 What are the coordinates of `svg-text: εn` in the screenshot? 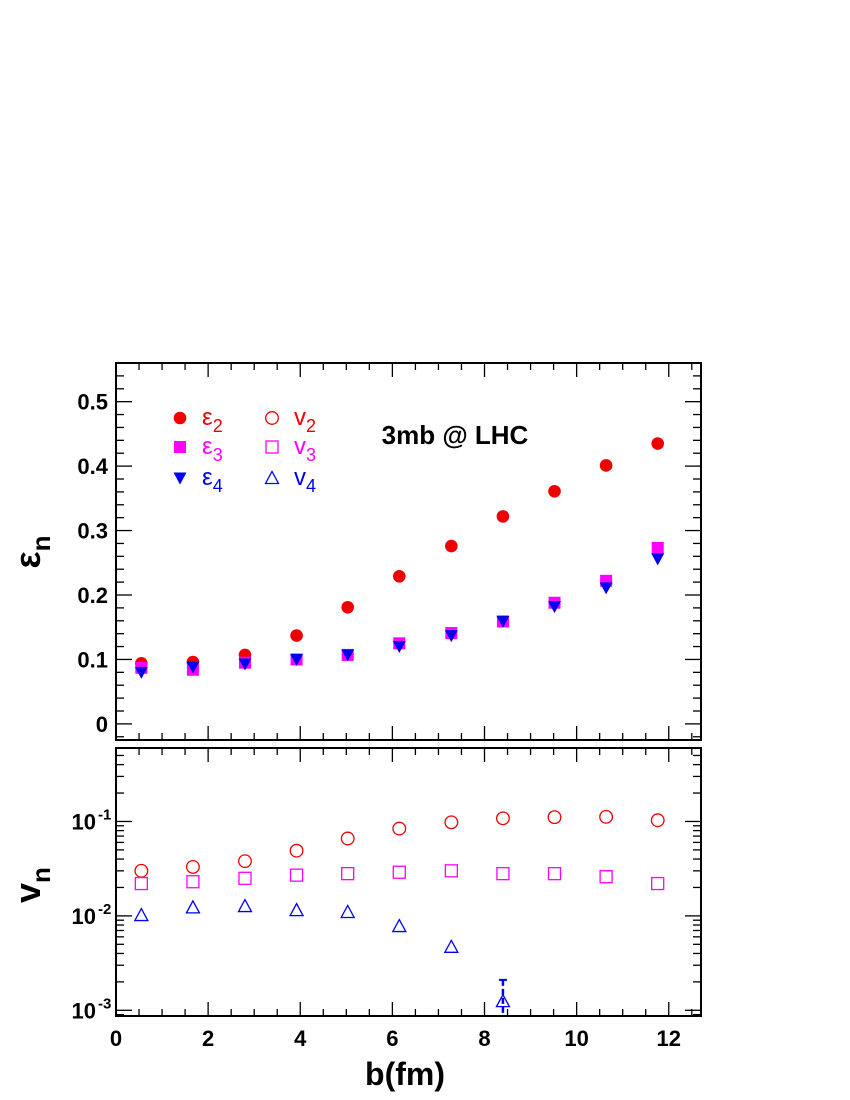 It's located at (31, 552).